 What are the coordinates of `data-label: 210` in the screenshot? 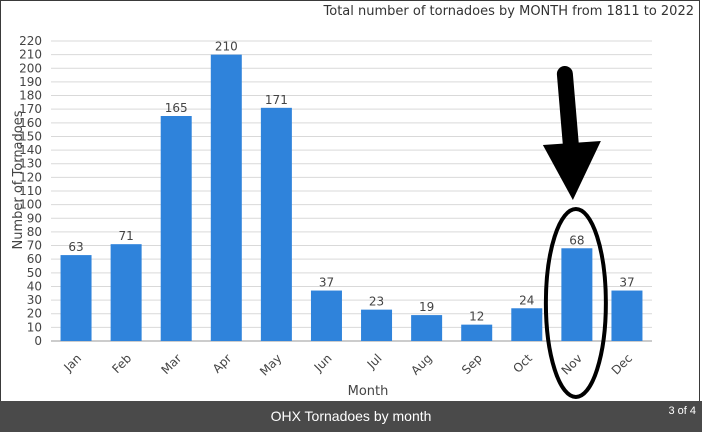 It's located at (226, 47).